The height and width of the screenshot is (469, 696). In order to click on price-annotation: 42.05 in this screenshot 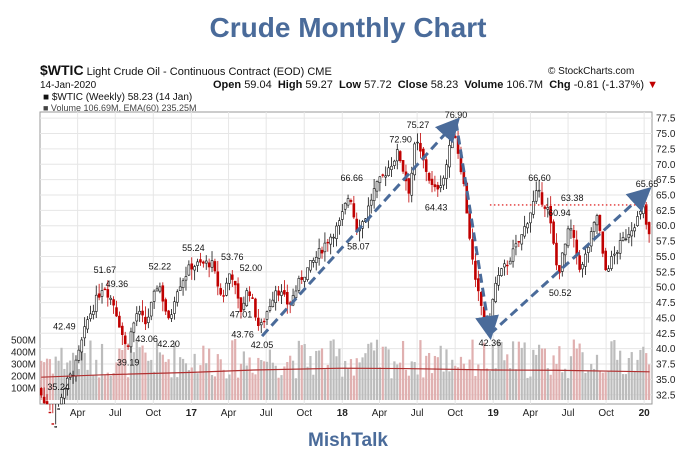, I will do `click(262, 345)`.